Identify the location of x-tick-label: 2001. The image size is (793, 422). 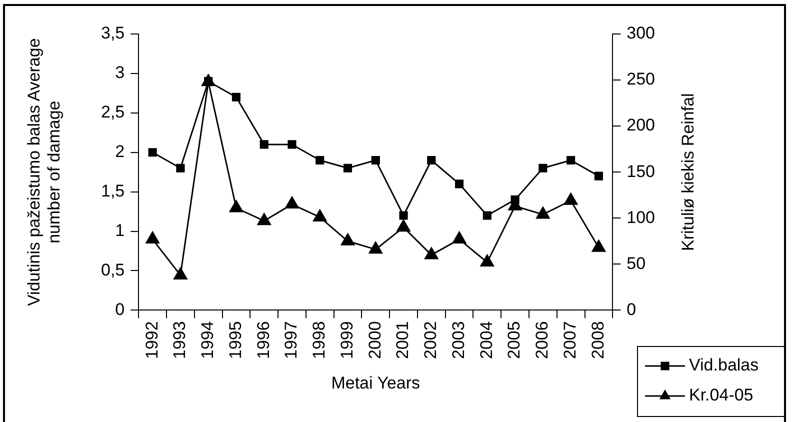
(402, 340).